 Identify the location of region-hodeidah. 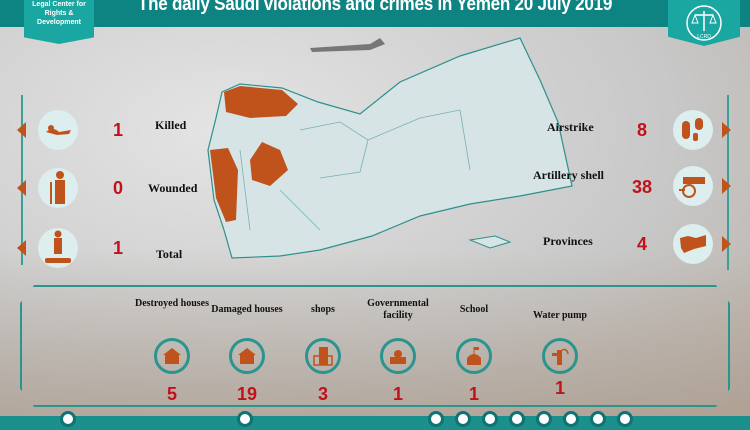
(224, 185).